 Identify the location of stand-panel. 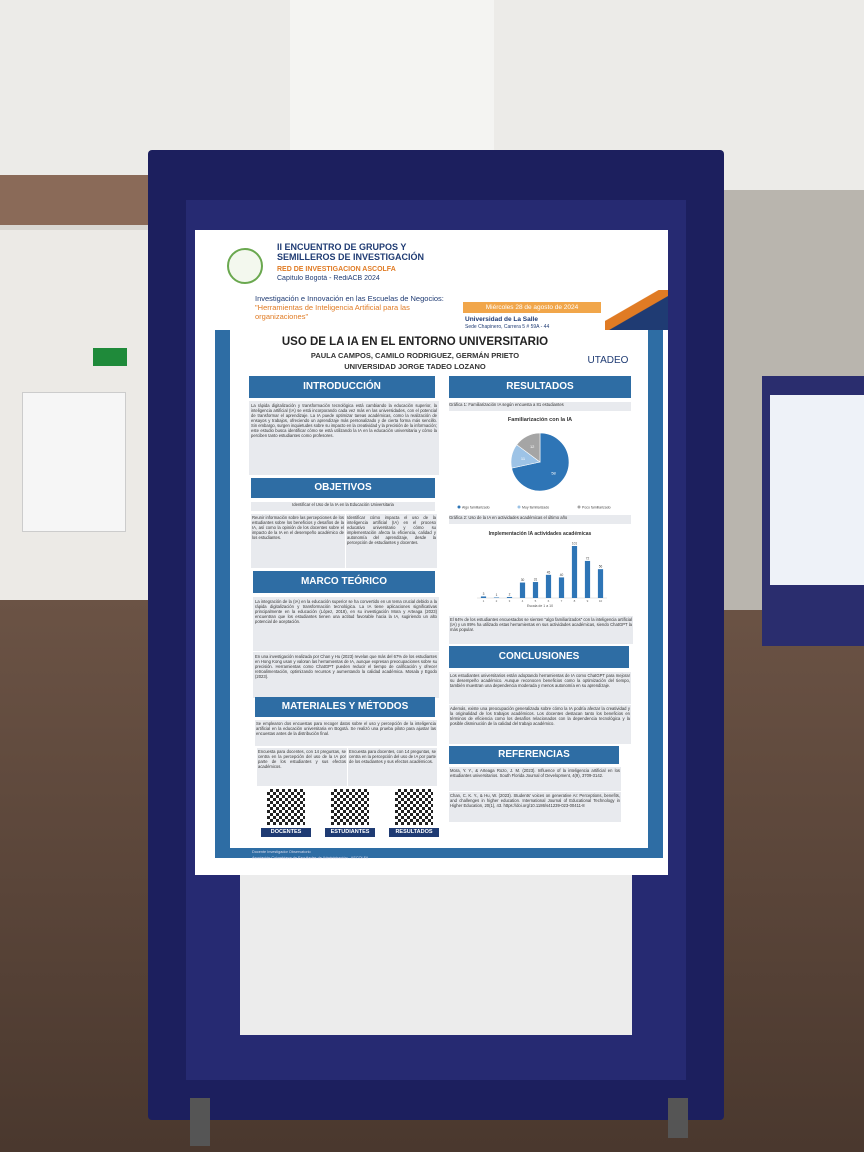
(436, 947).